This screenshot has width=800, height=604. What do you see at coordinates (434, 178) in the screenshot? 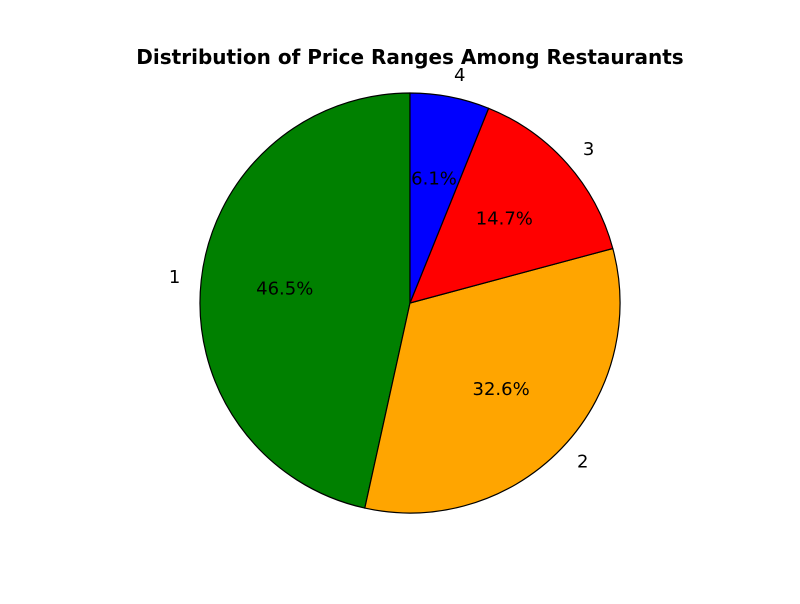
I see `slice-percent-4: 6.1%` at bounding box center [434, 178].